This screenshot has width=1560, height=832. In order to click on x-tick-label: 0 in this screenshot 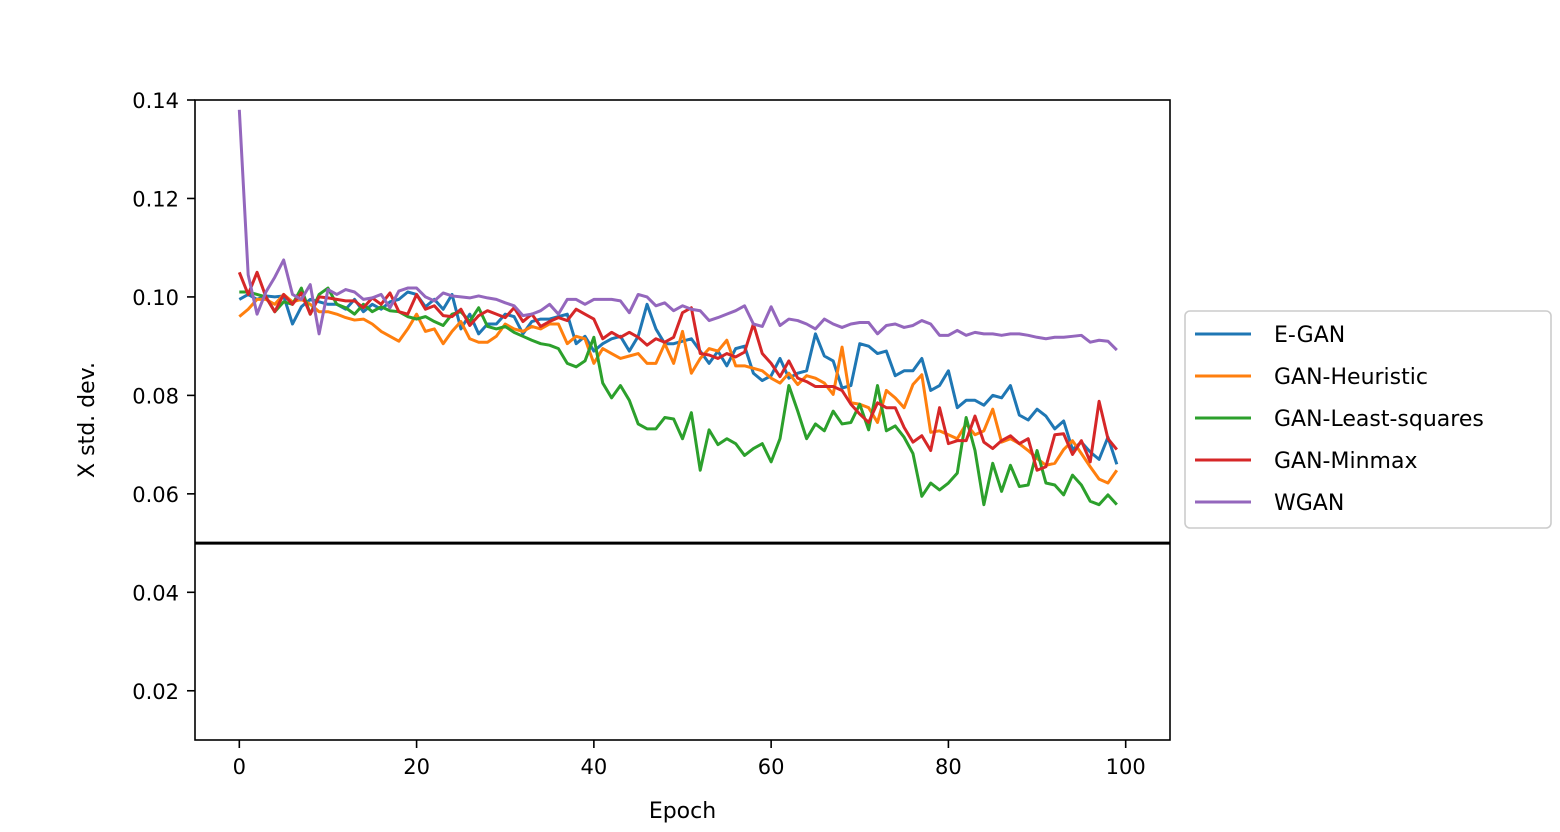, I will do `click(239, 767)`.